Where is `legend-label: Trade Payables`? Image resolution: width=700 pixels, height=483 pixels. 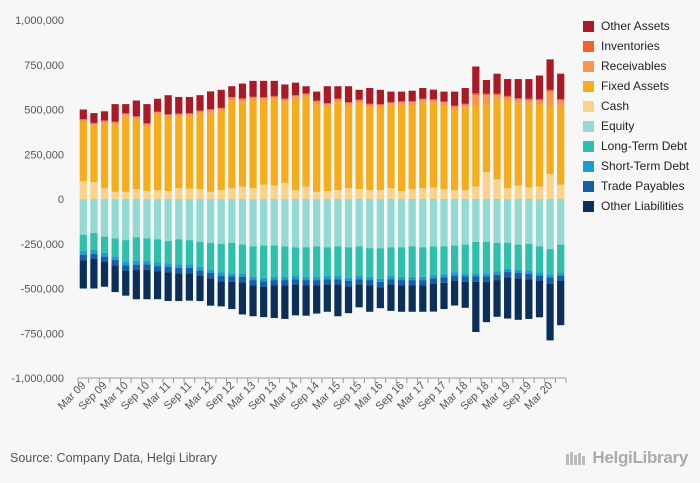 legend-label: Trade Payables is located at coordinates (643, 186).